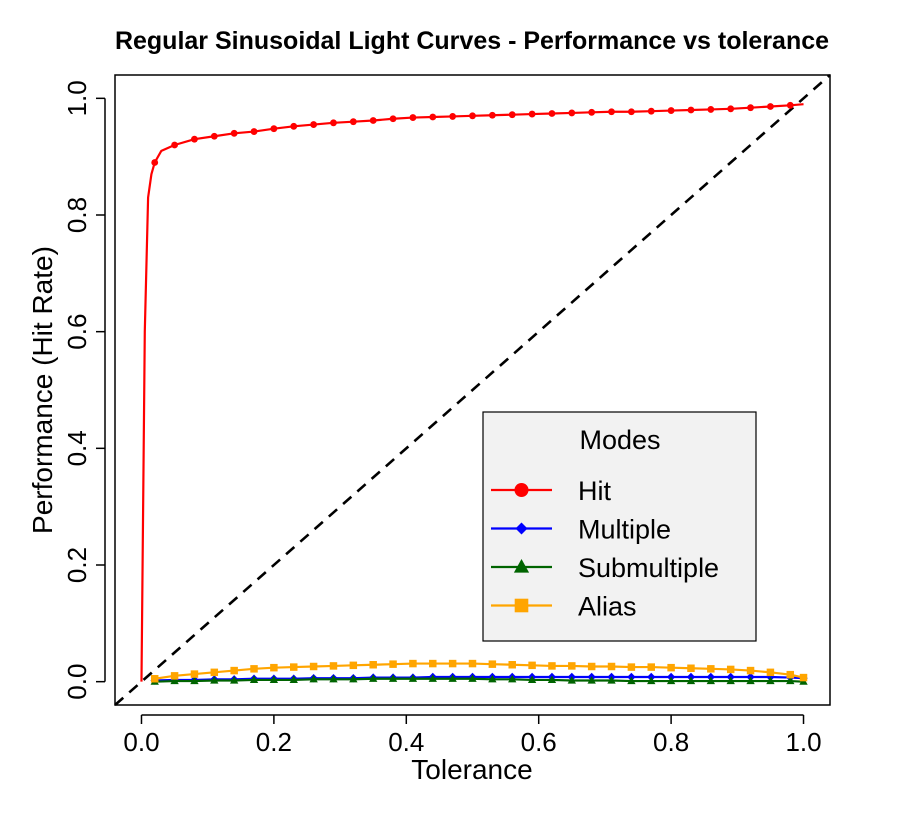 Image resolution: width=906 pixels, height=821 pixels. I want to click on series-line-multiple, so click(479, 678).